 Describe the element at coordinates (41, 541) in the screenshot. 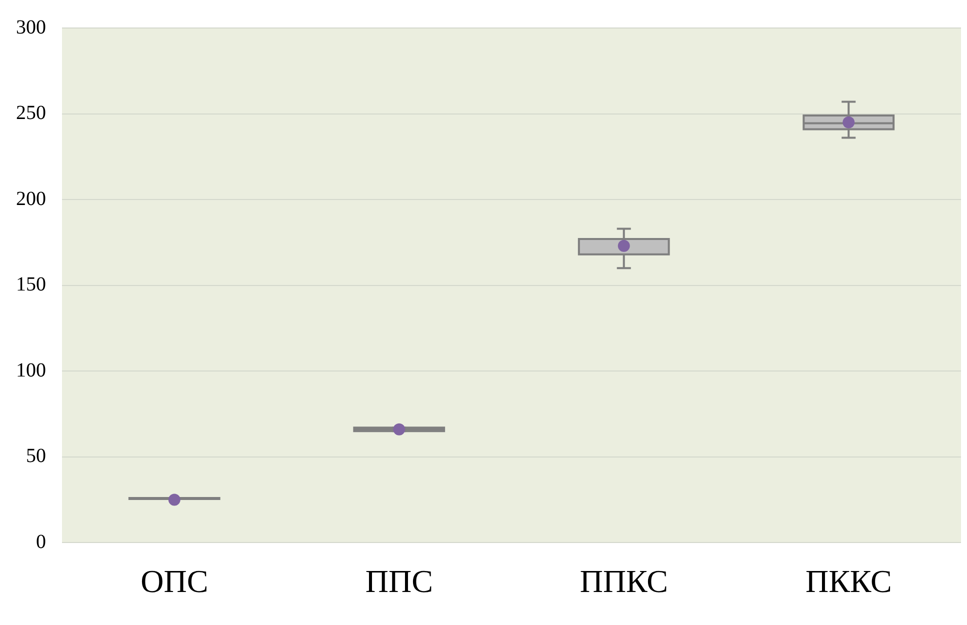

I see `y-tick-label: 0` at that location.